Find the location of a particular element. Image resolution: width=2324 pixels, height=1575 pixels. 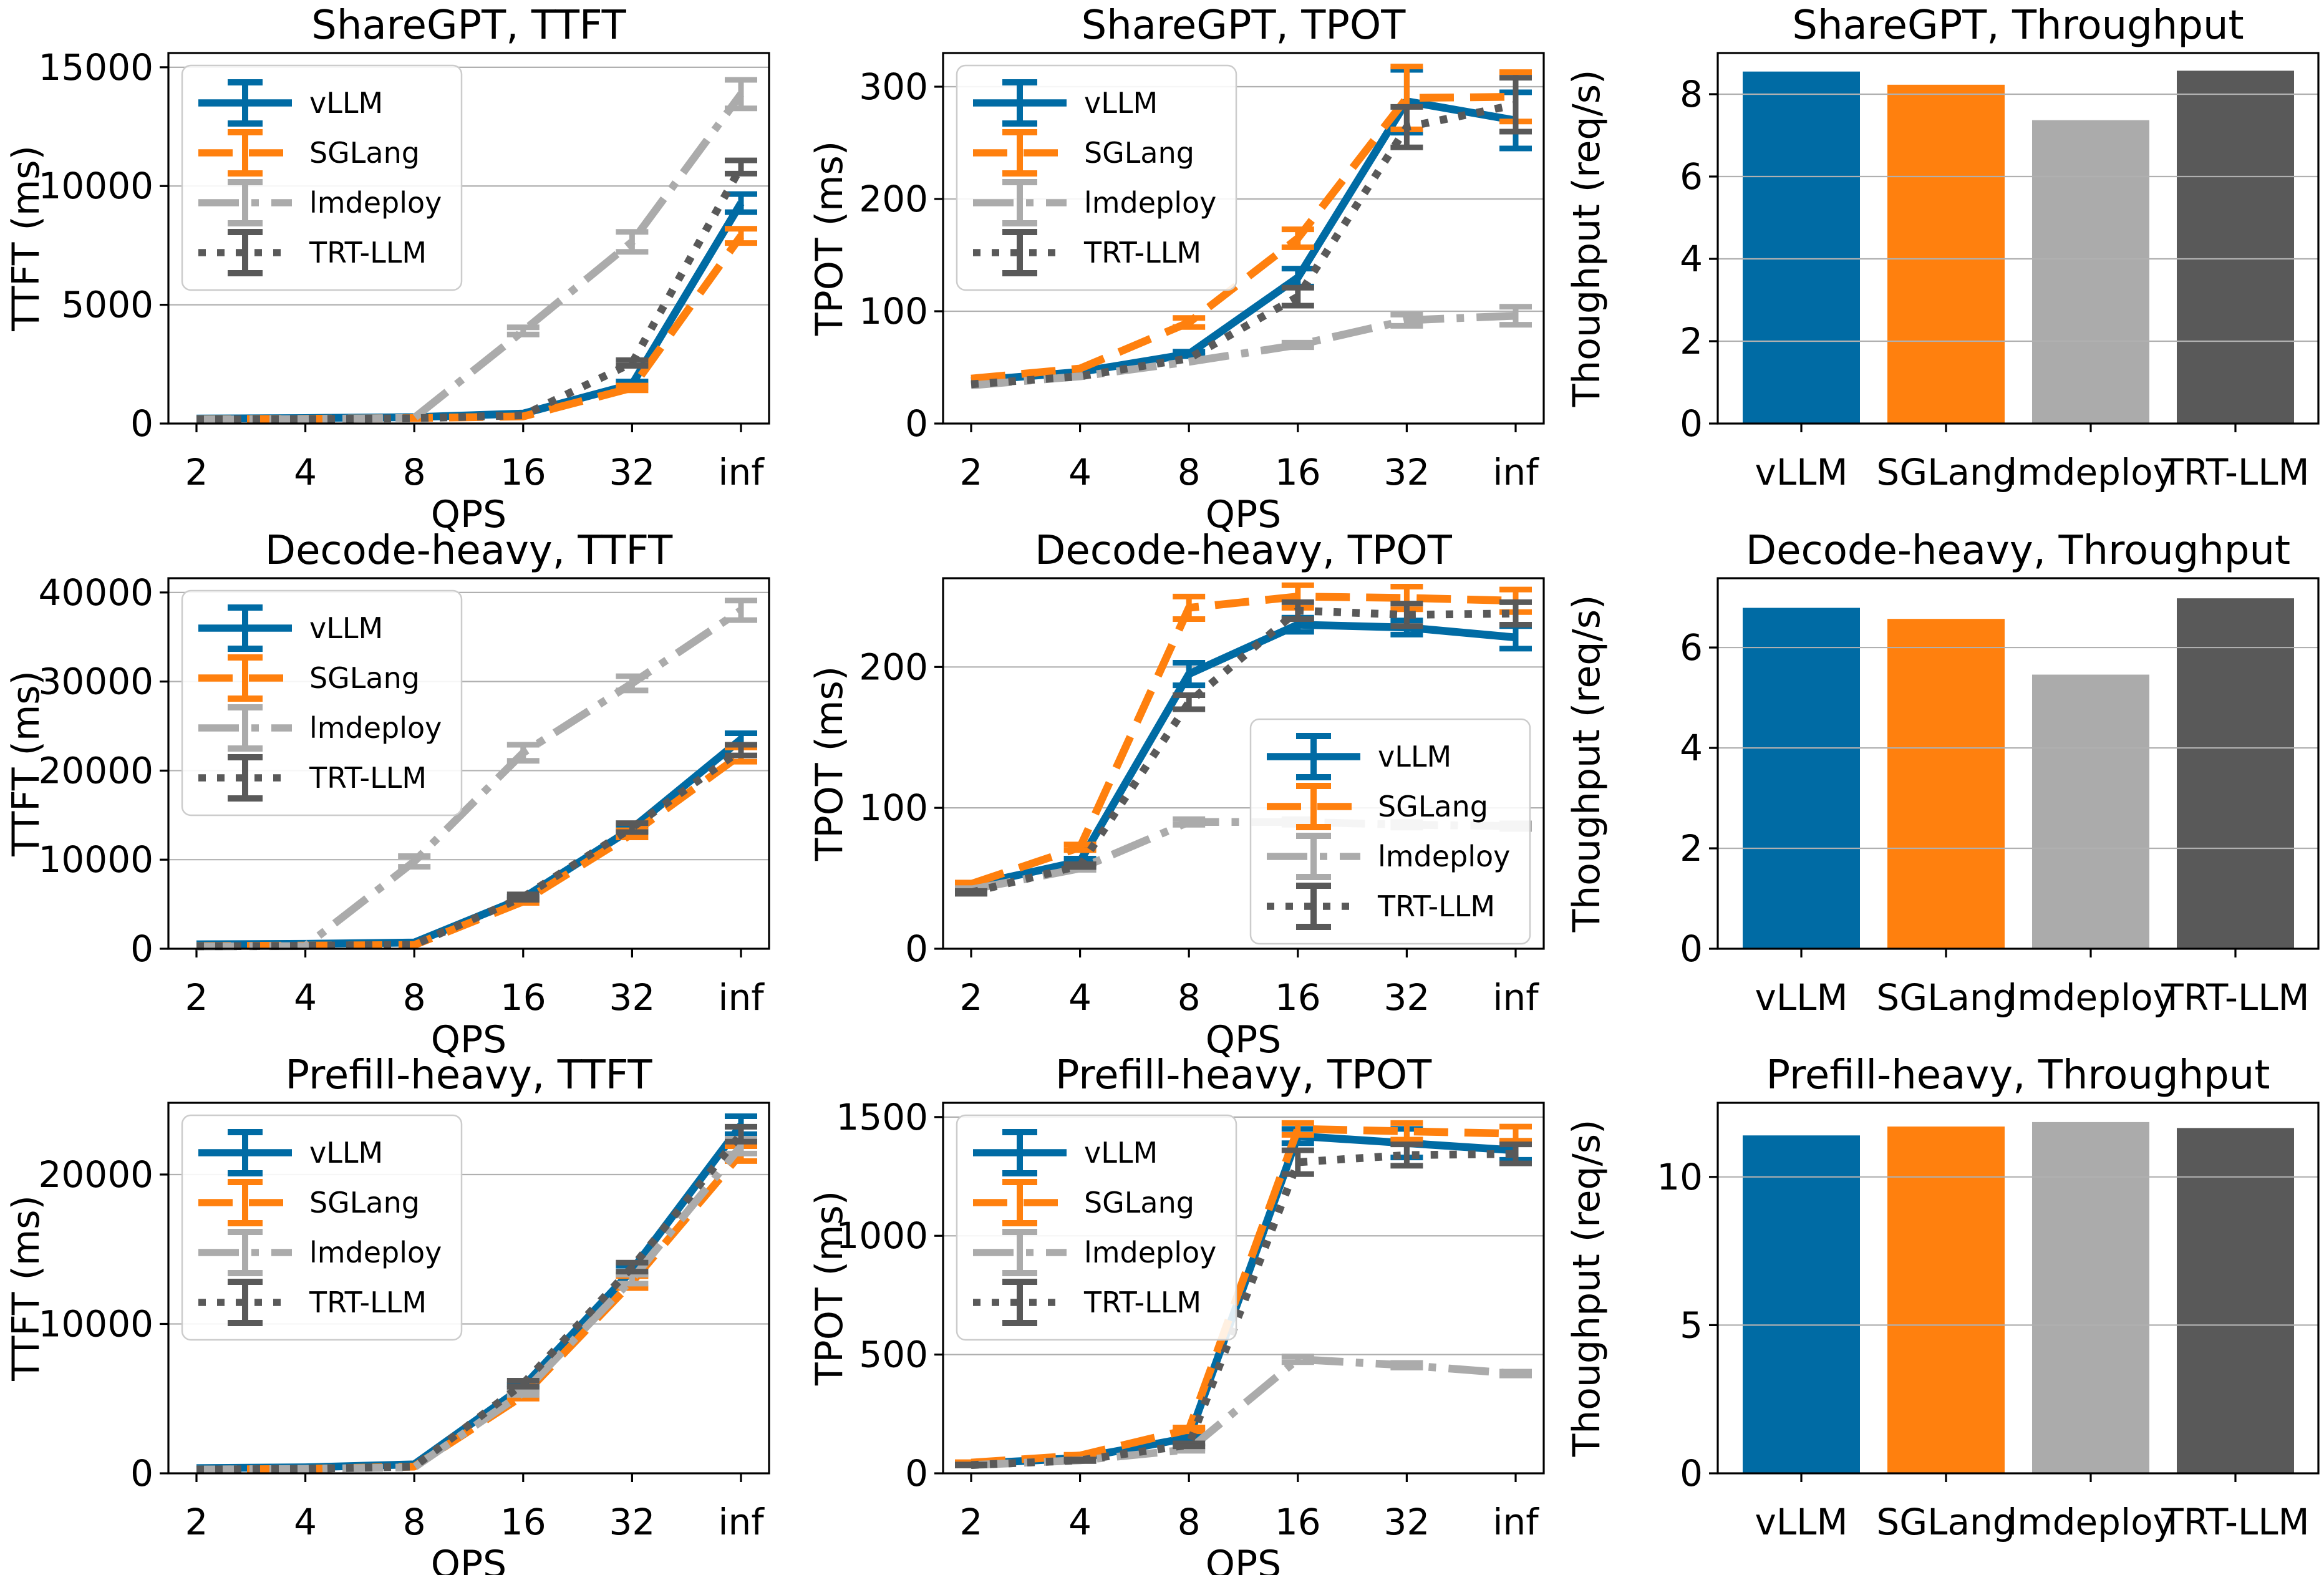

y-tick-label: 6 is located at coordinates (1691, 176).